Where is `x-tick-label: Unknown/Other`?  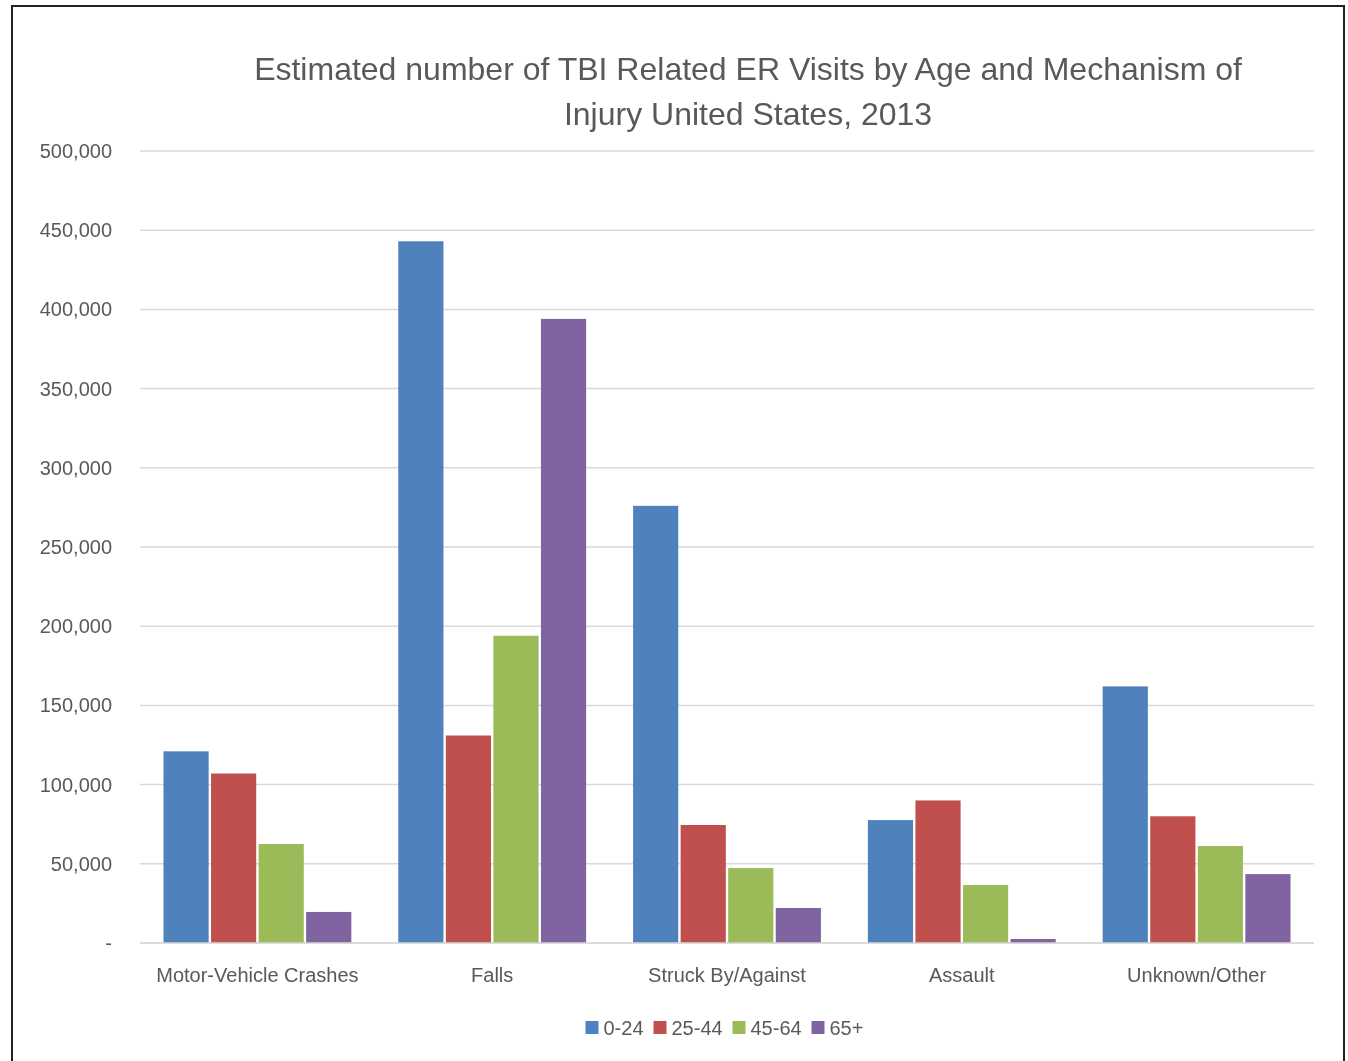
x-tick-label: Unknown/Other is located at coordinates (1197, 975).